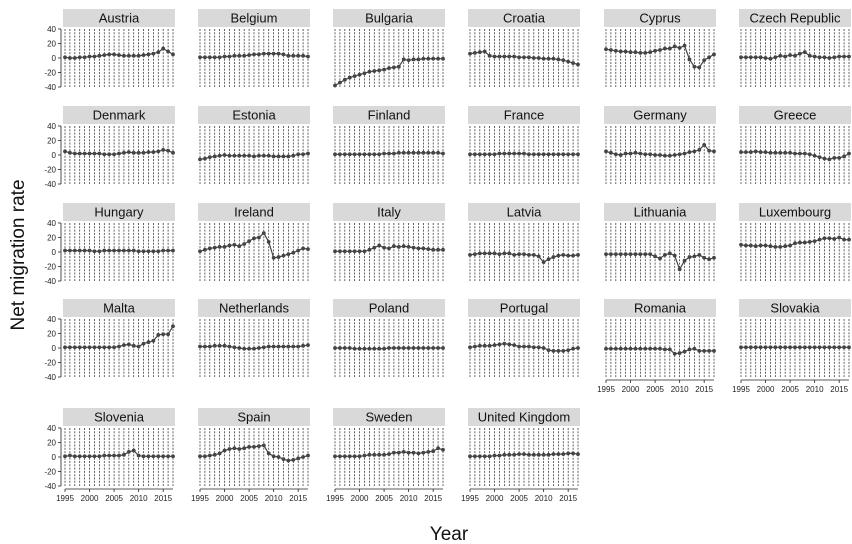  I want to click on panel-hungary: Hungary -40 -20 0 20 40, so click(109, 244).